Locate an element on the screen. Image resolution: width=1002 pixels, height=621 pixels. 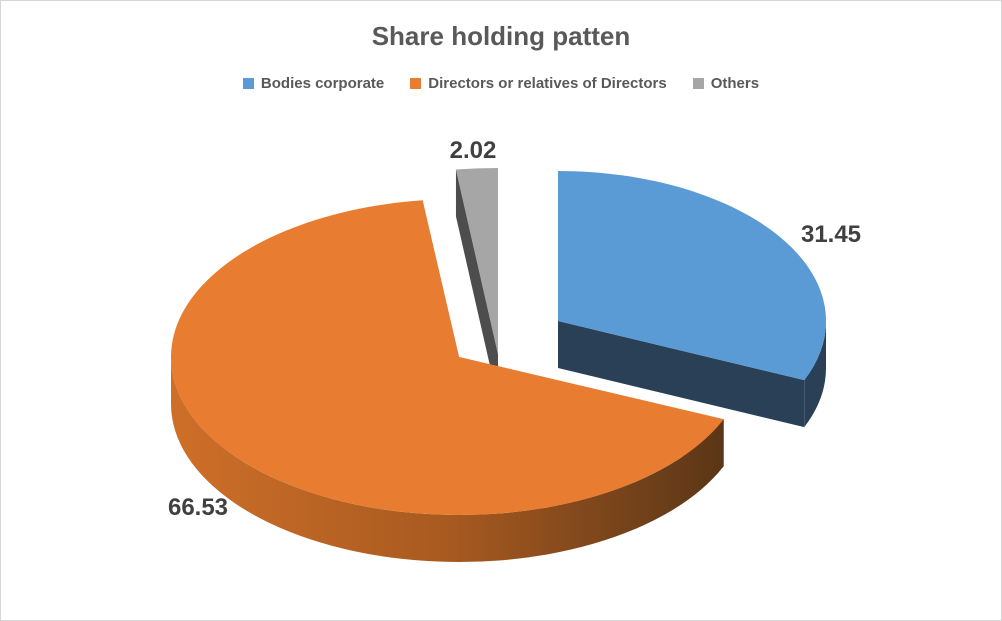
others-slice-side-start is located at coordinates (476, 285).